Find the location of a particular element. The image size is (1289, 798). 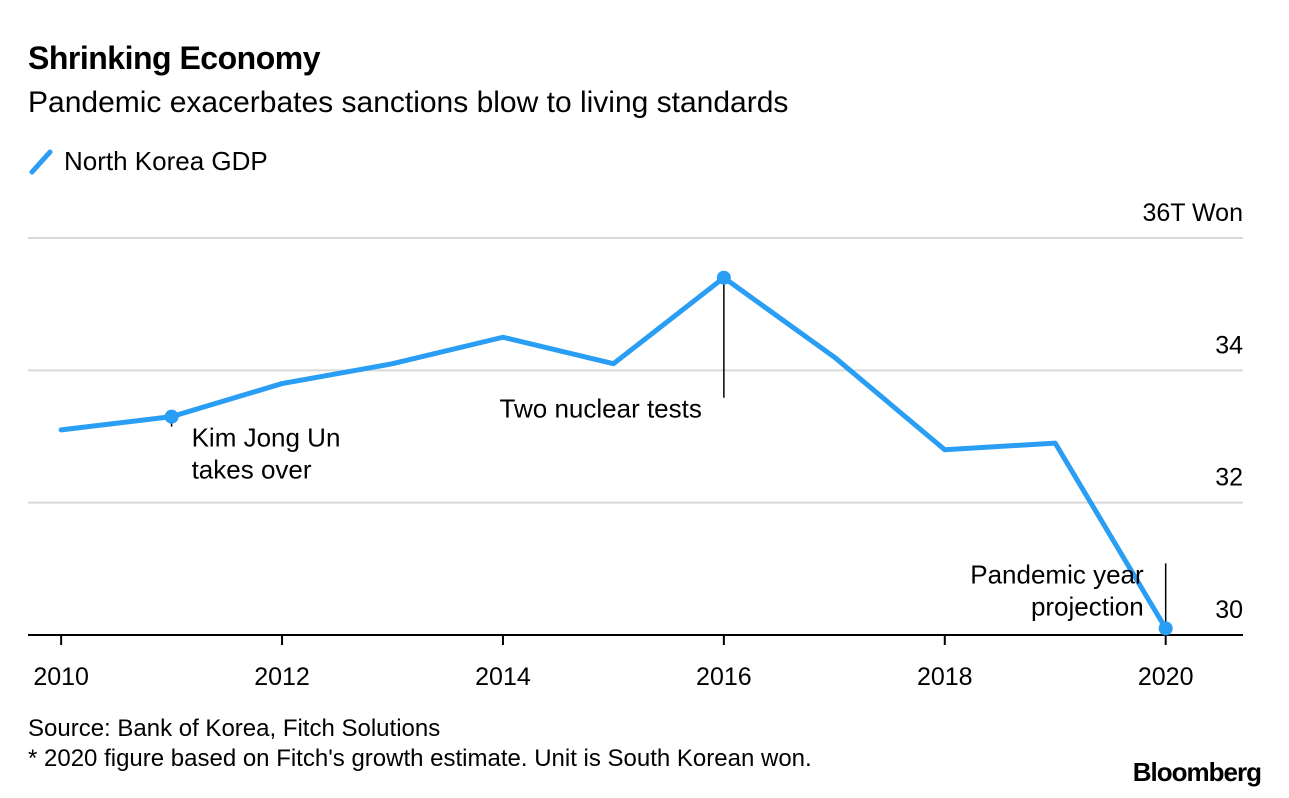

annotation-label: Two nuclear tests is located at coordinates (601, 409).